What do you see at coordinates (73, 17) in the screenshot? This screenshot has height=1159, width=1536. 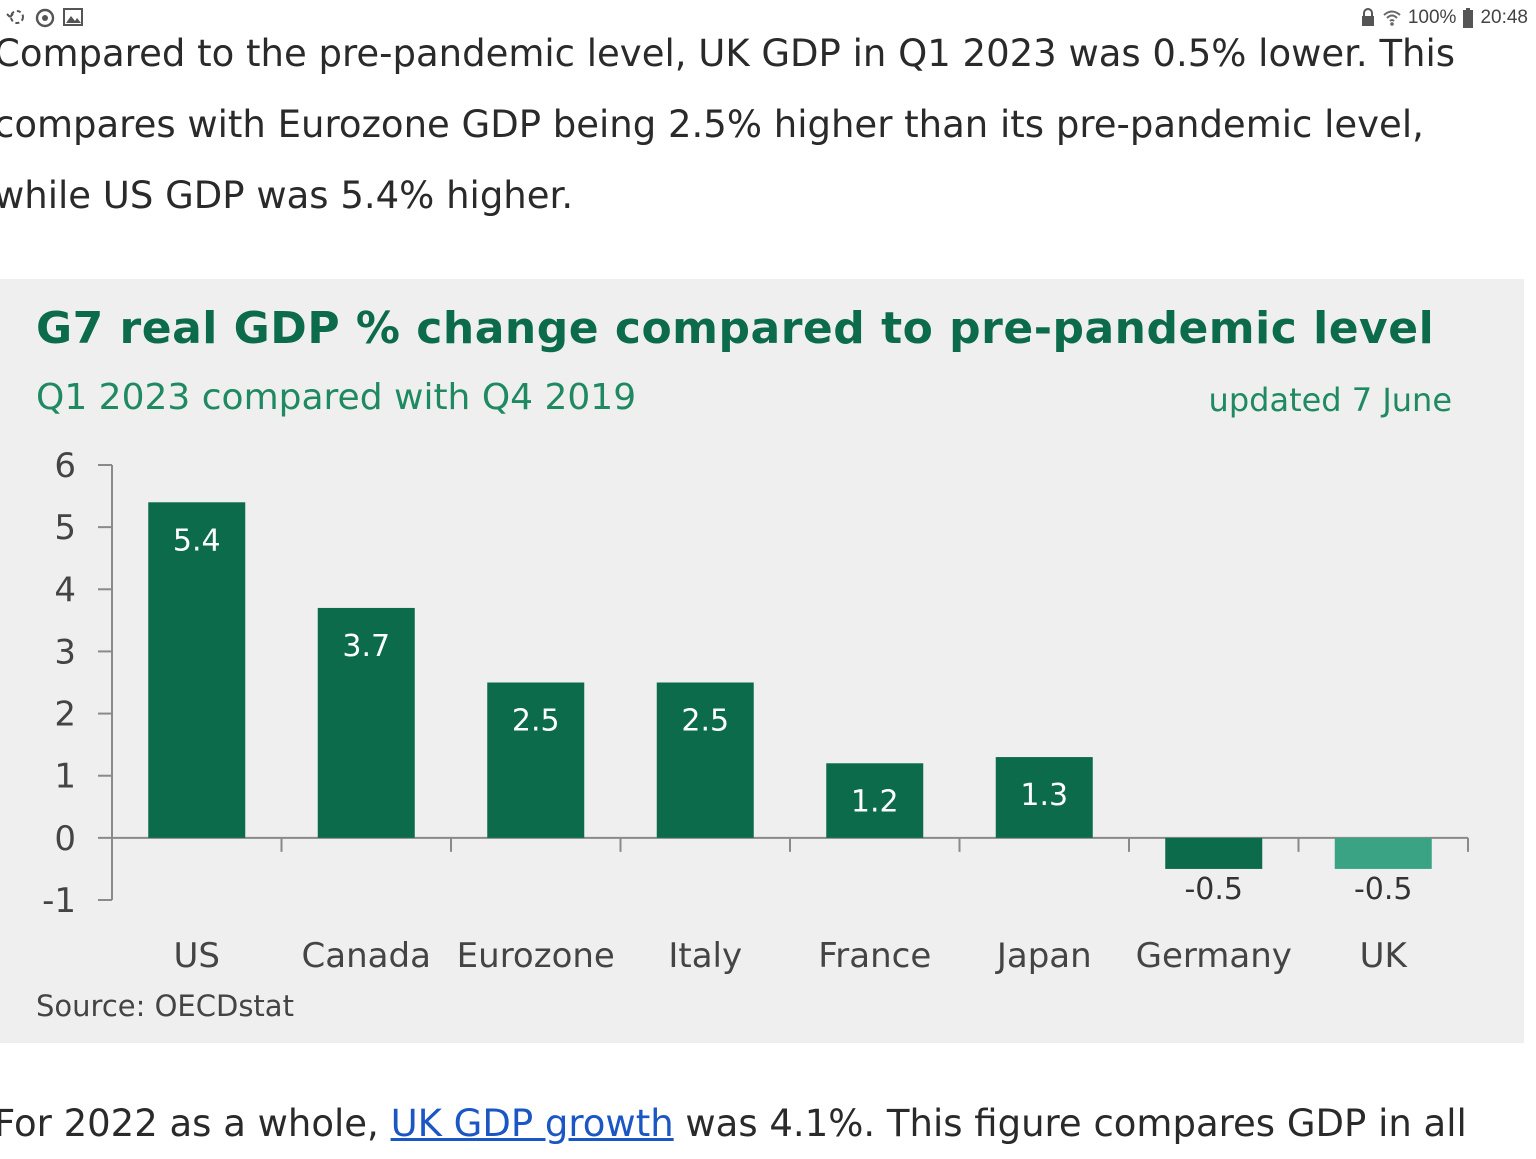 I see `image-icon` at bounding box center [73, 17].